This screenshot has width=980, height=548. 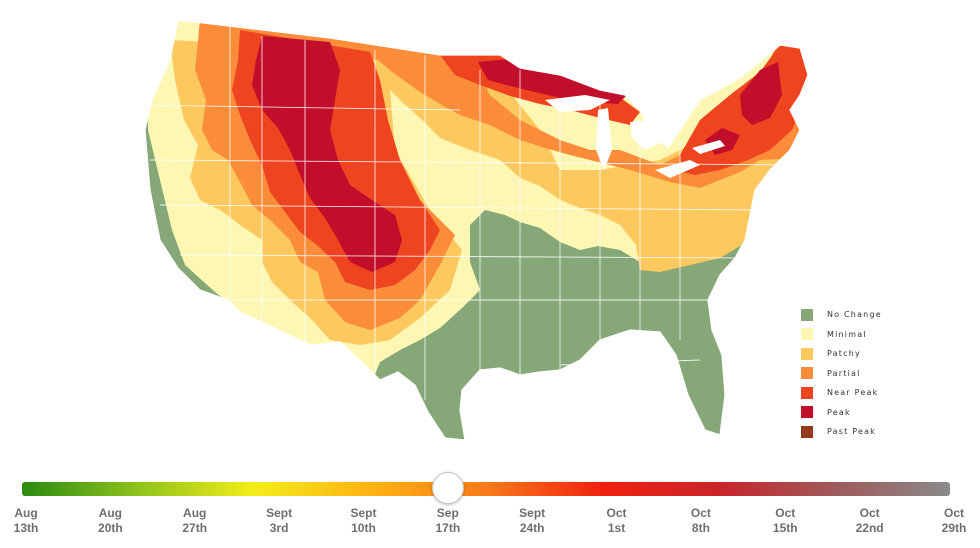 I want to click on legend-item: Past Peak, so click(x=876, y=432).